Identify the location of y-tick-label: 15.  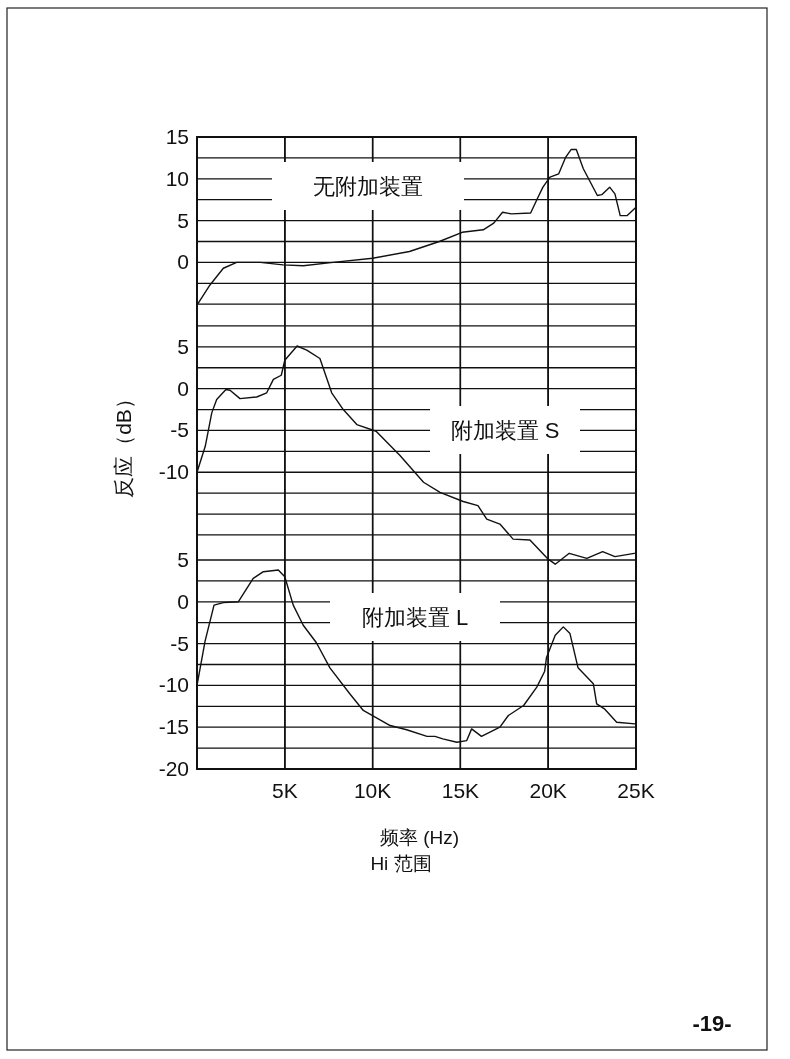
(177, 136).